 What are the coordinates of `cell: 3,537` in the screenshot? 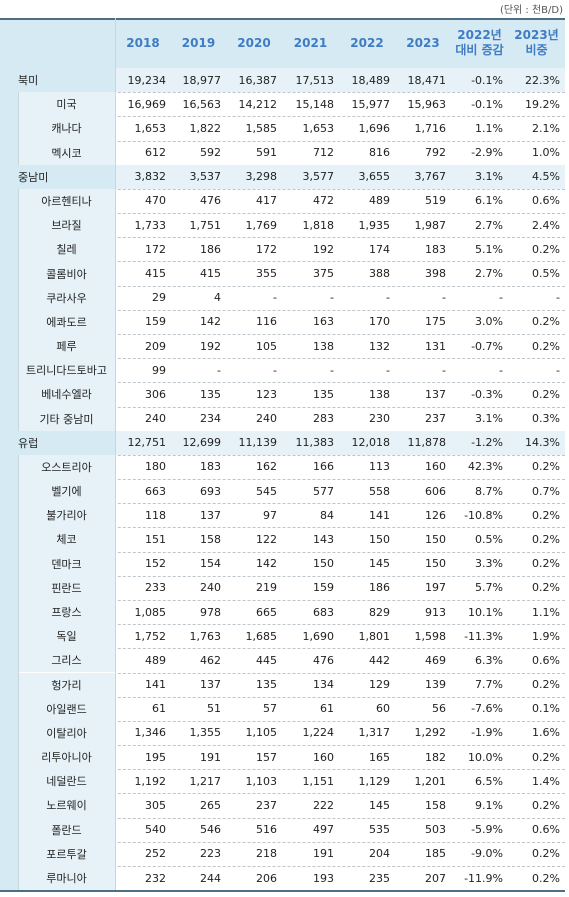 It's located at (198, 176).